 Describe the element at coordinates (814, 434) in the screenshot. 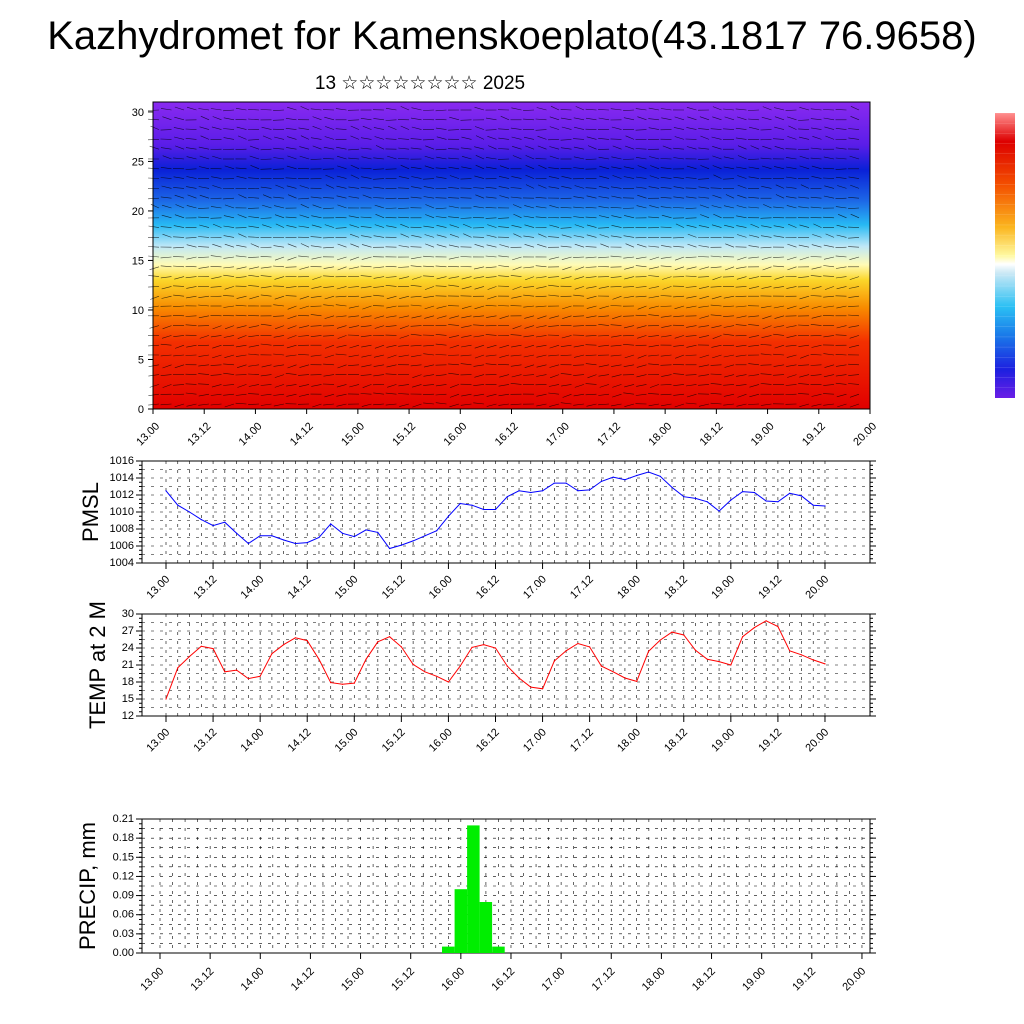

I see `x-tick-label: 19.12` at that location.